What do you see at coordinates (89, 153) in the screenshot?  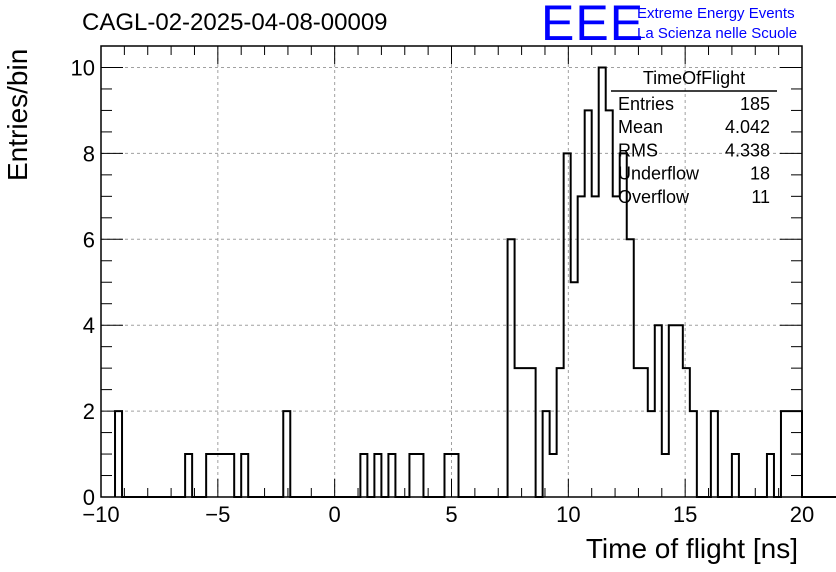 I see `y-tick-label: 8` at bounding box center [89, 153].